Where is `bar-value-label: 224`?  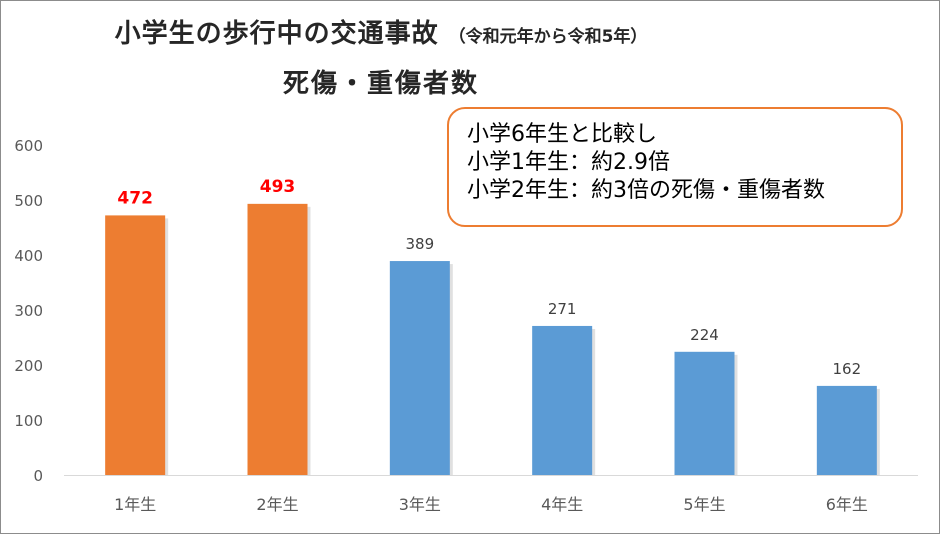
bar-value-label: 224 is located at coordinates (704, 335).